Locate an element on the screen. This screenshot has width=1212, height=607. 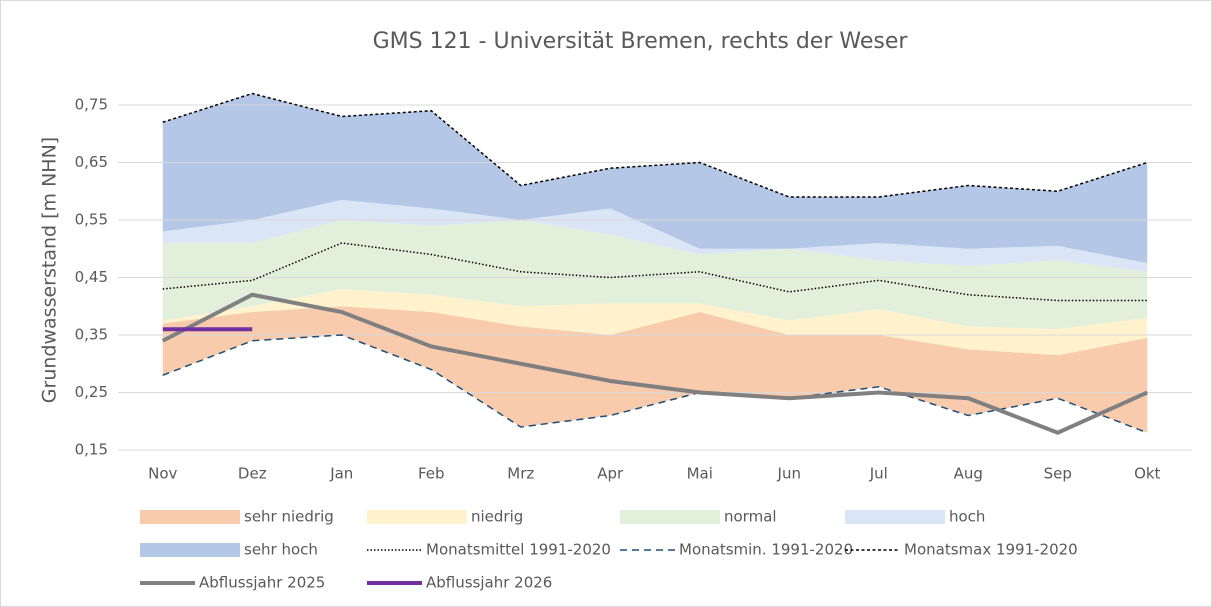
legend-label: niedrig is located at coordinates (497, 517).